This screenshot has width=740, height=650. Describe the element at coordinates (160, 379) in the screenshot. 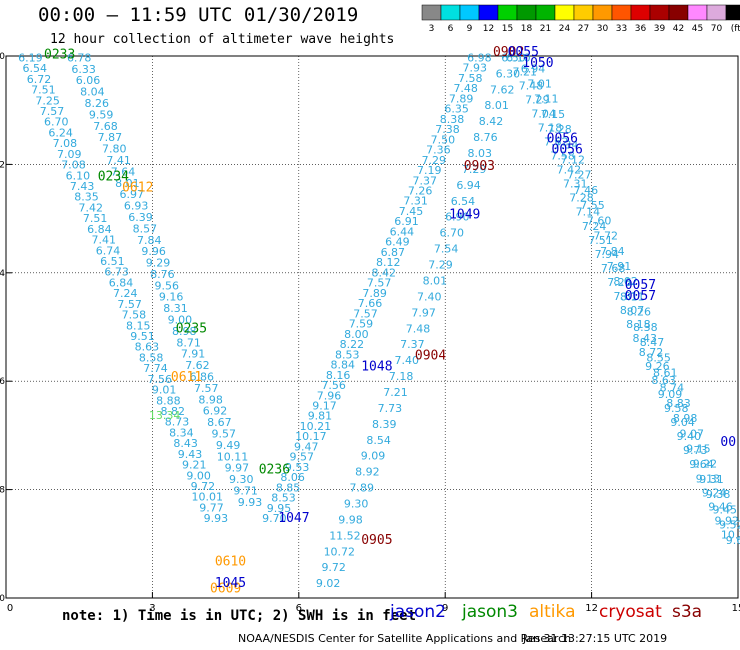

I see `swh-value: 7.56` at that location.